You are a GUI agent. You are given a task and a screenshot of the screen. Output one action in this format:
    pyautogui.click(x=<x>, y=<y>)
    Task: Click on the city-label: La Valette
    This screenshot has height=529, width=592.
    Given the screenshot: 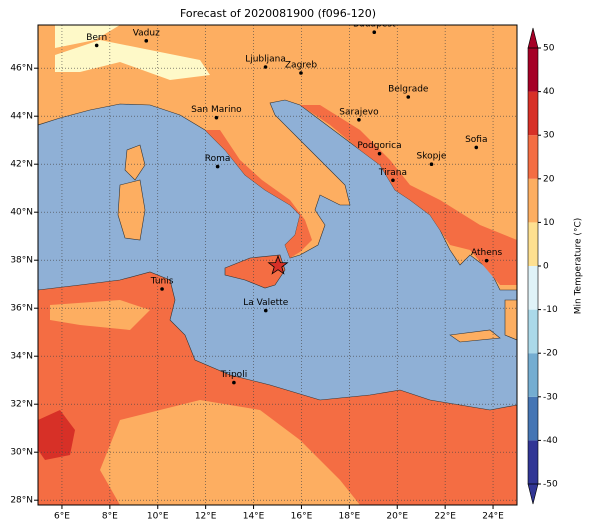 What is the action you would take?
    pyautogui.click(x=265, y=303)
    